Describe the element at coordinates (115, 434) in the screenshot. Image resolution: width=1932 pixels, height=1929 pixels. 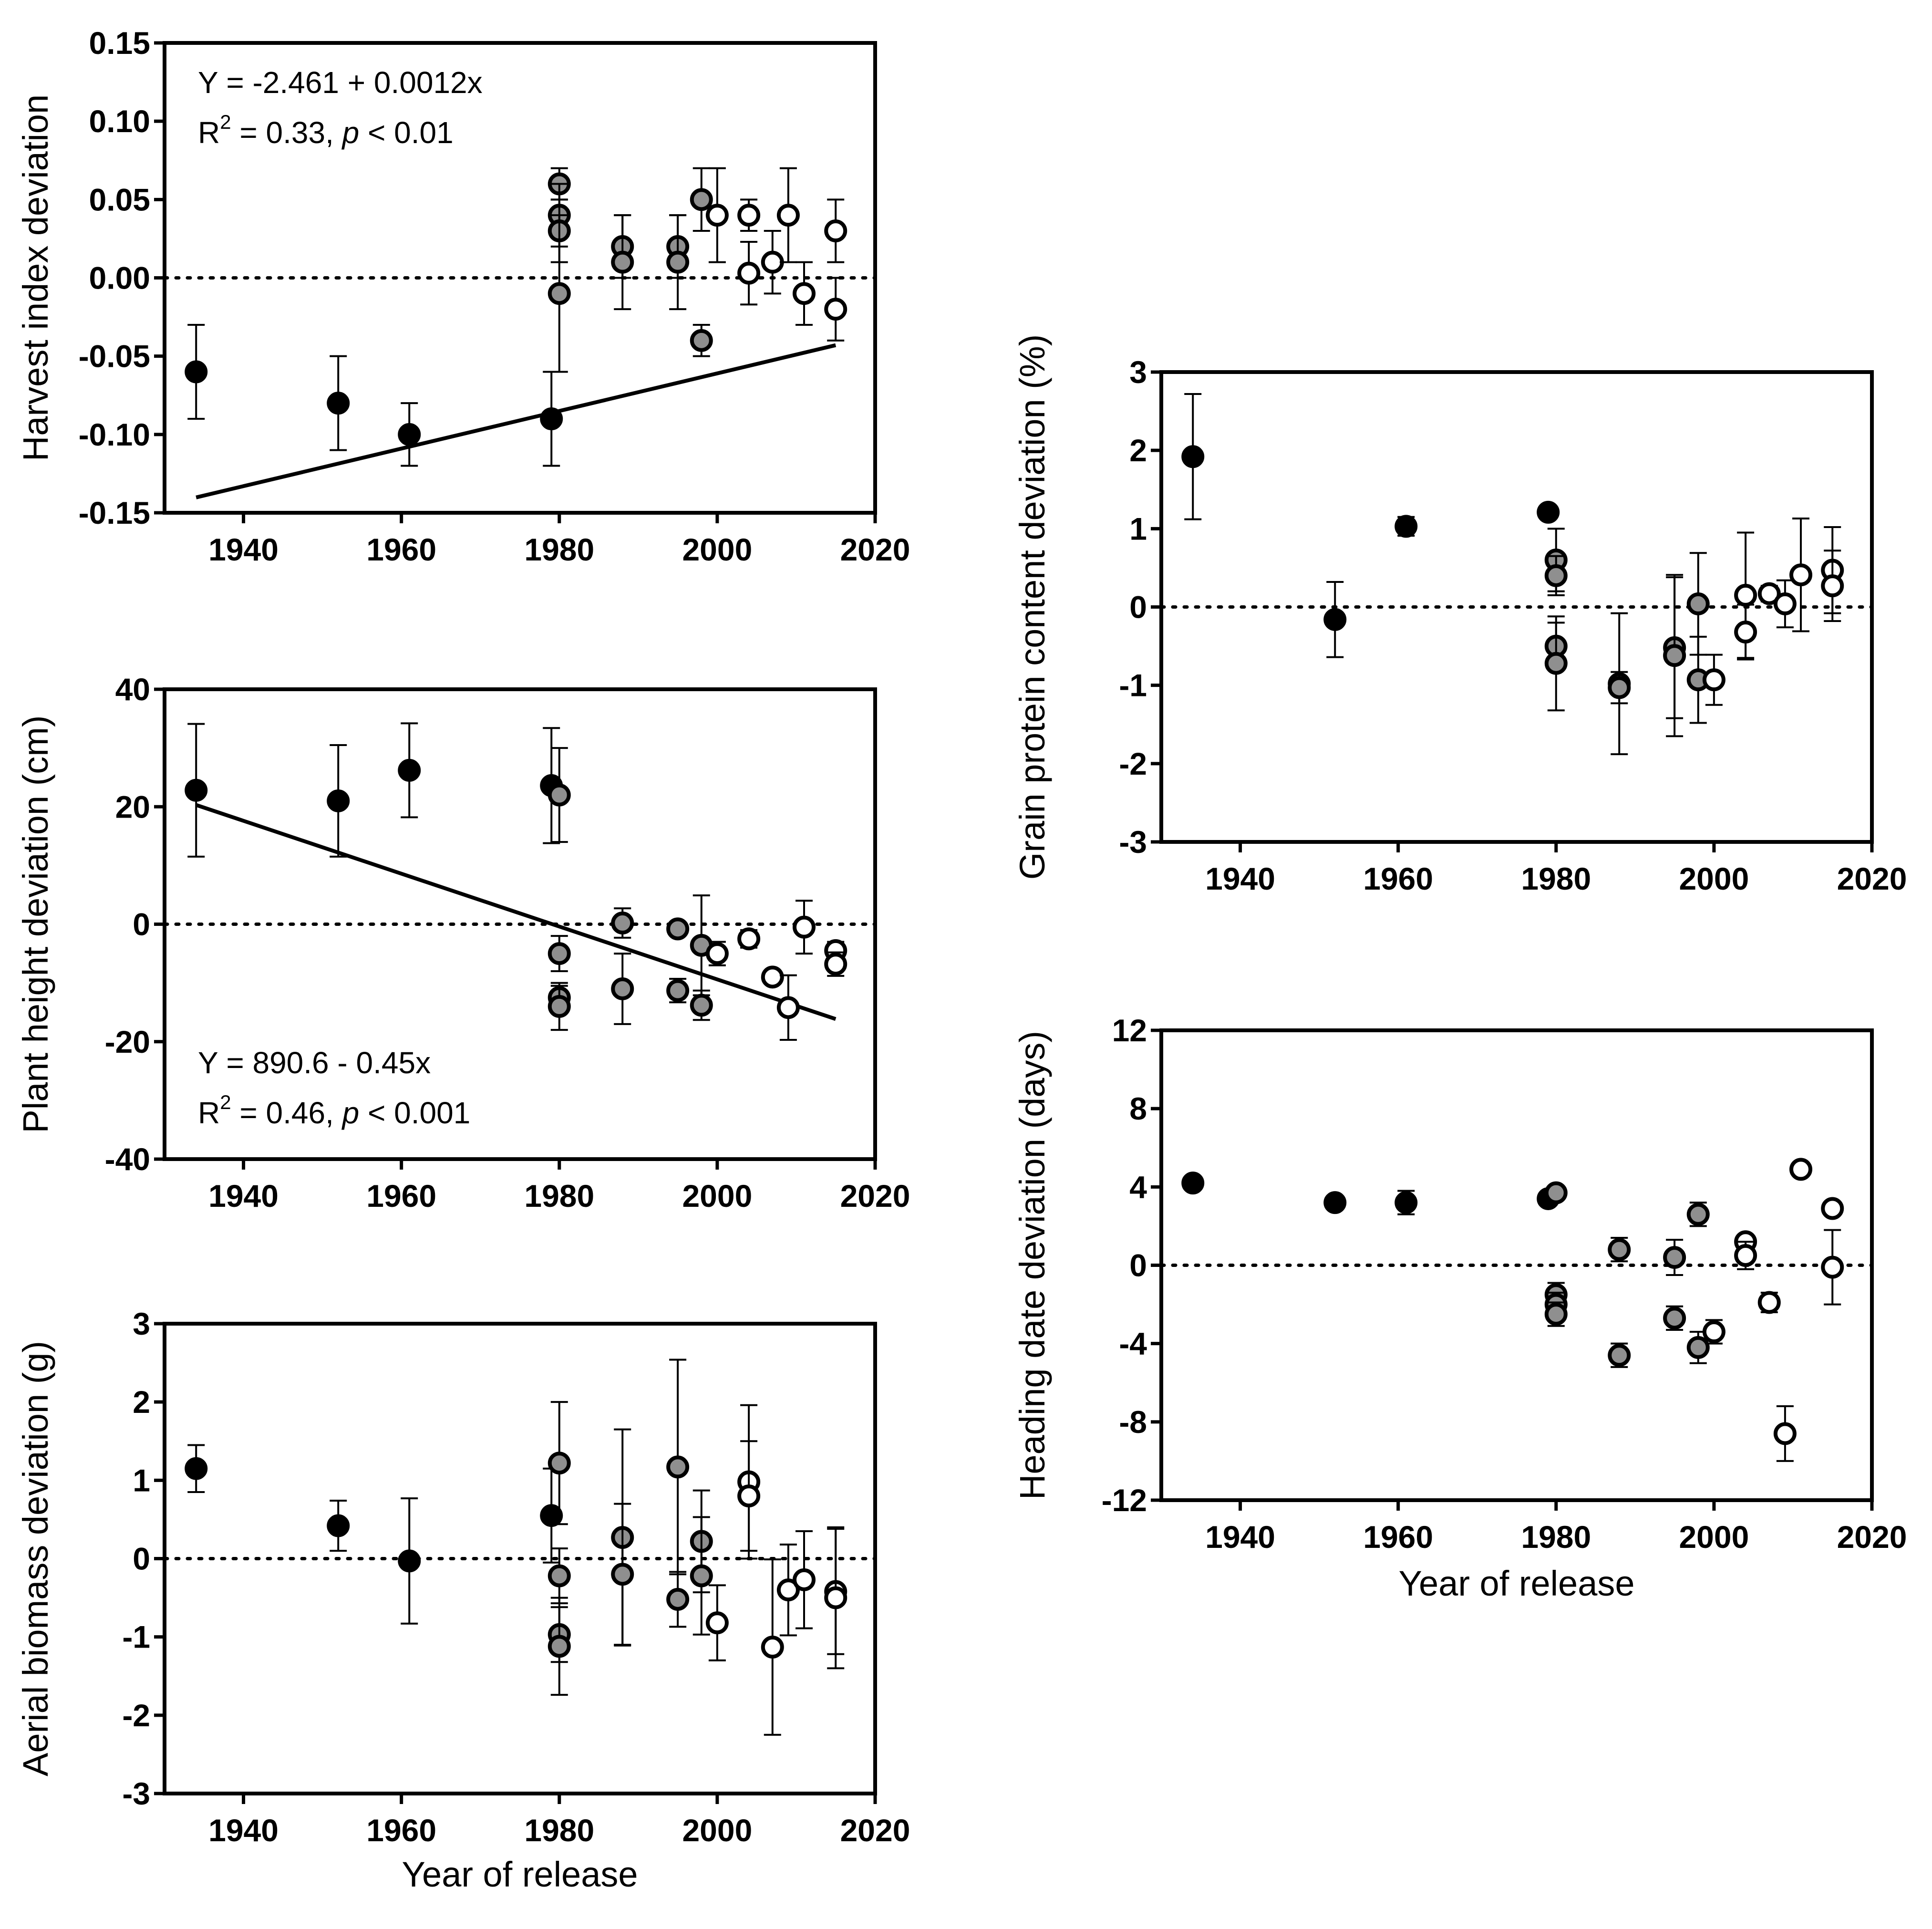
I see `y-tick-label: -0.10` at that location.